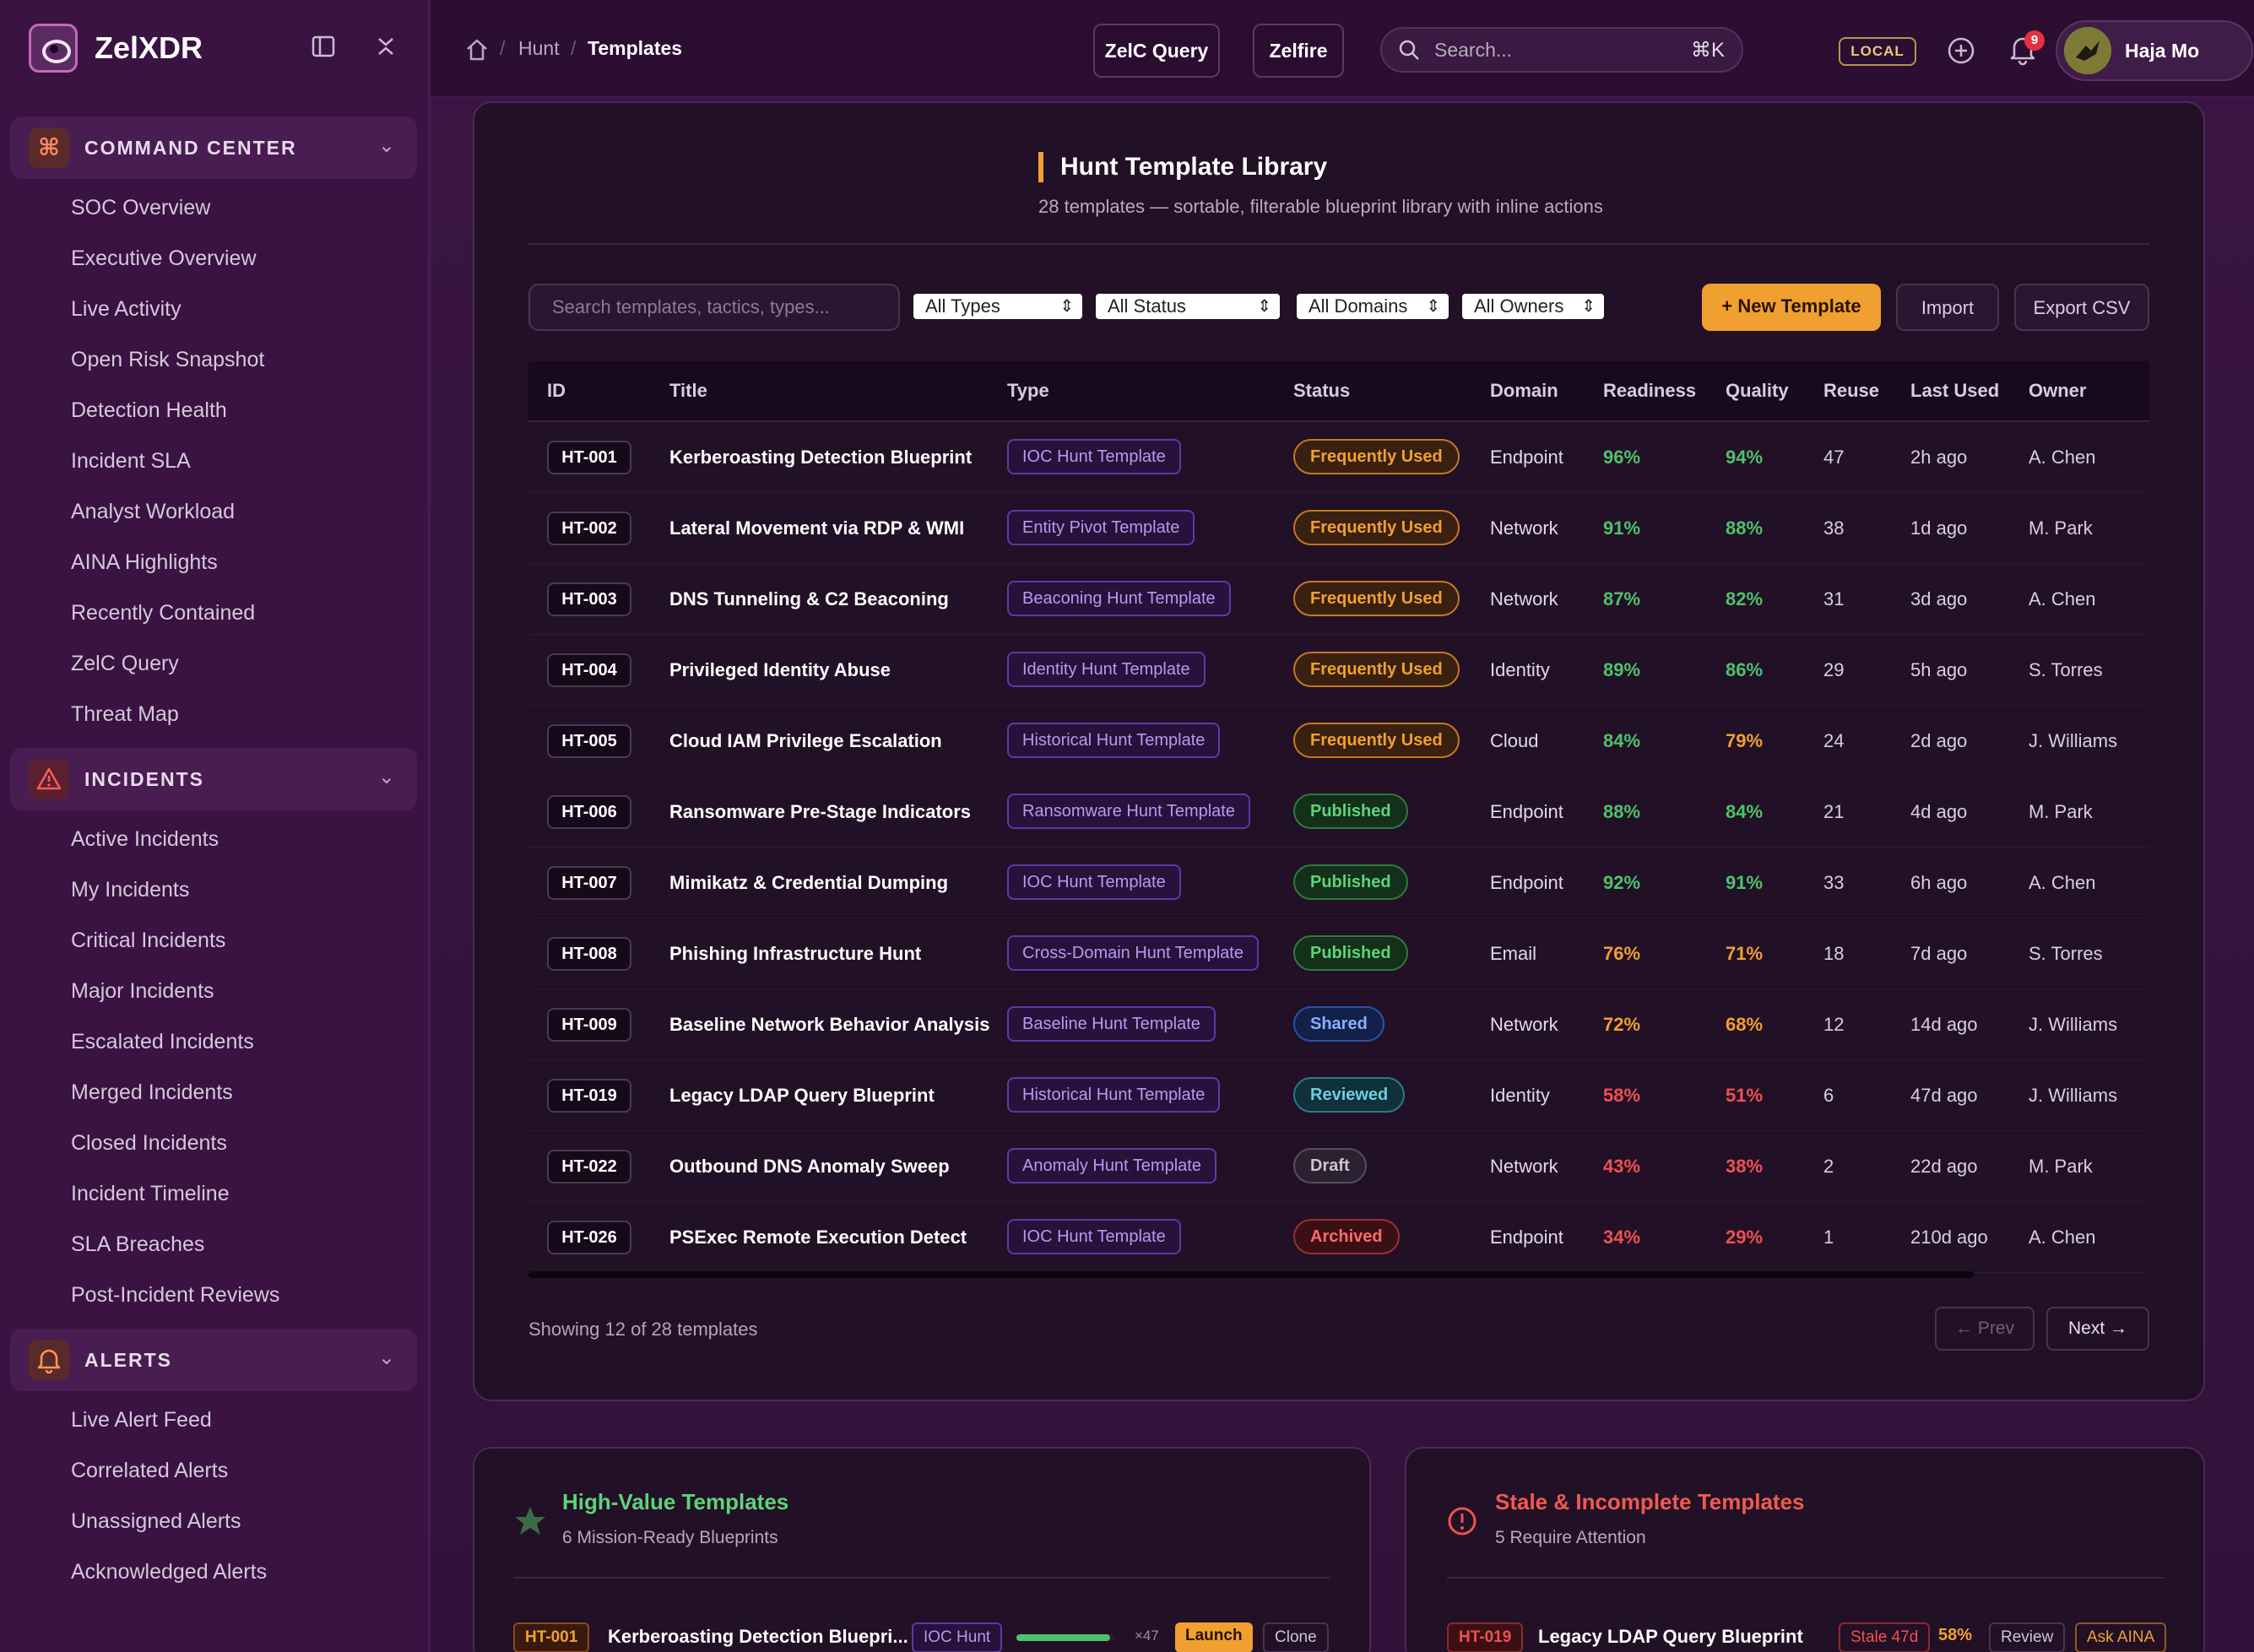 This screenshot has width=2254, height=1652. What do you see at coordinates (795, 954) in the screenshot?
I see `template-title: Phishing Infrastructure Hunt` at bounding box center [795, 954].